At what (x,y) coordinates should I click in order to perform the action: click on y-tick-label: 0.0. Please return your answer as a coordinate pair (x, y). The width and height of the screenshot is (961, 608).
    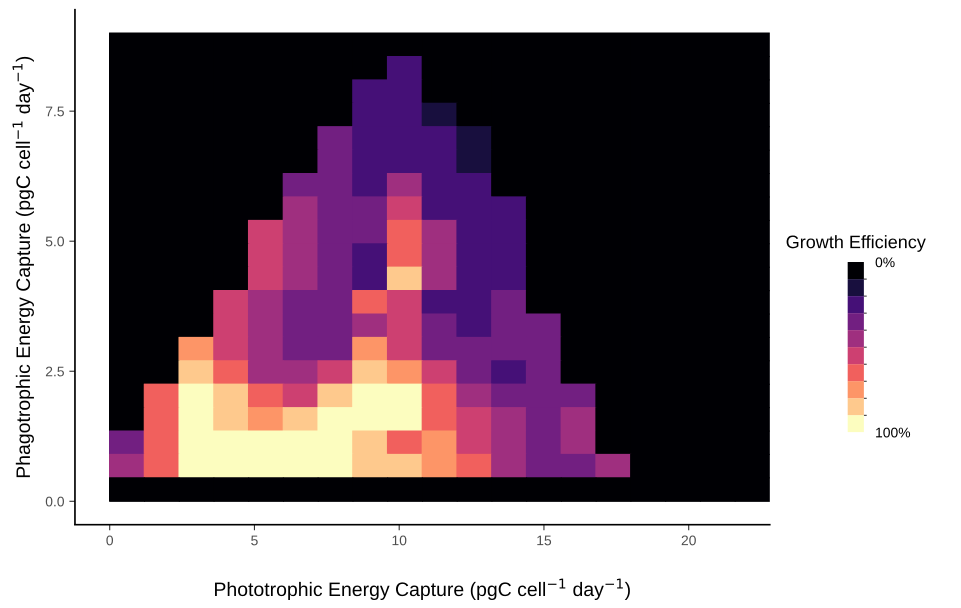
    Looking at the image, I should click on (55, 501).